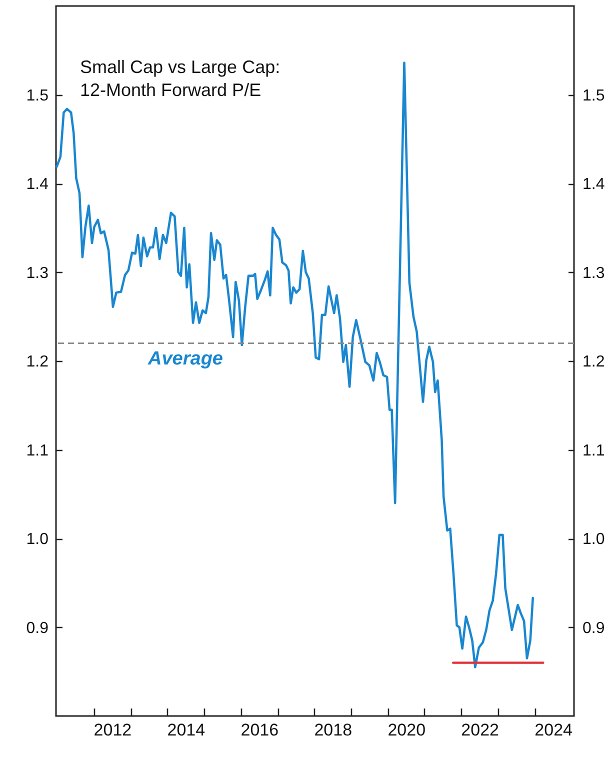  Describe the element at coordinates (185, 359) in the screenshot. I see `ref-line-label: Average` at that location.